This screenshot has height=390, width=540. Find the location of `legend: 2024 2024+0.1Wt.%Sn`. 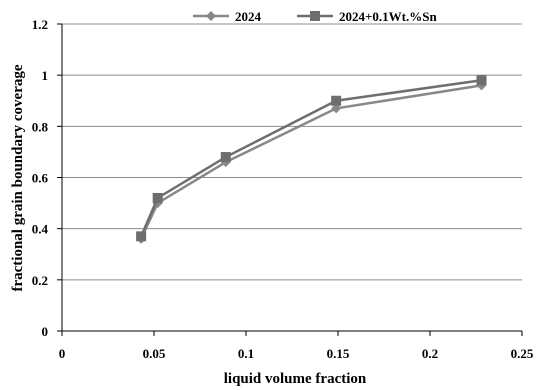

legend: 2024 2024+0.1Wt.%Sn is located at coordinates (315, 16).